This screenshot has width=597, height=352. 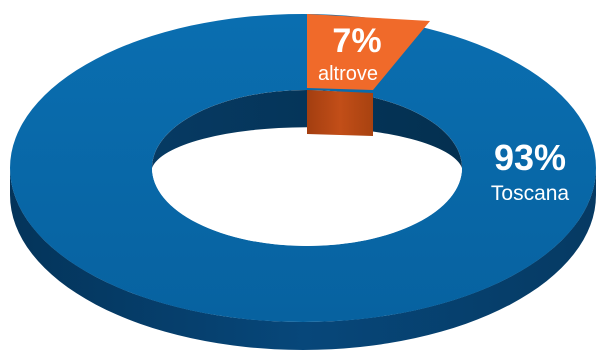 What do you see at coordinates (348, 74) in the screenshot?
I see `label-altrove-name: altrove` at bounding box center [348, 74].